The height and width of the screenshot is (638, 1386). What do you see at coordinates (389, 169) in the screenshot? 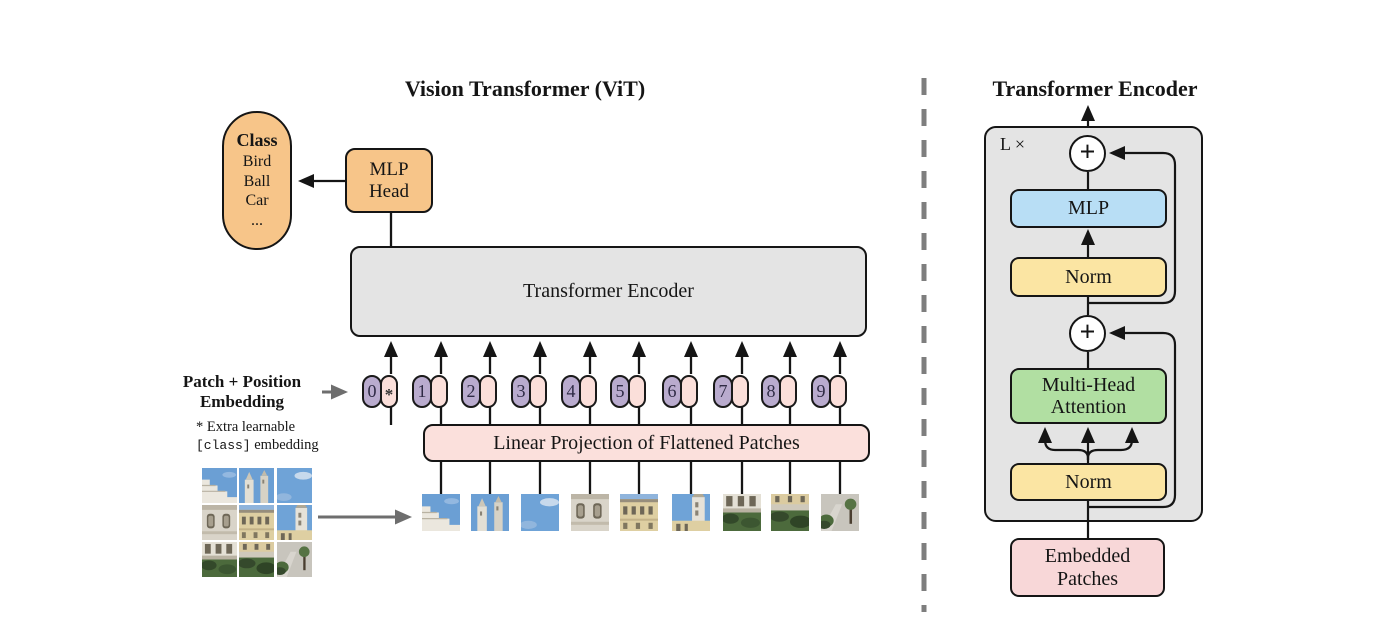
I see `mlp-head-line1: MLP` at bounding box center [389, 169].